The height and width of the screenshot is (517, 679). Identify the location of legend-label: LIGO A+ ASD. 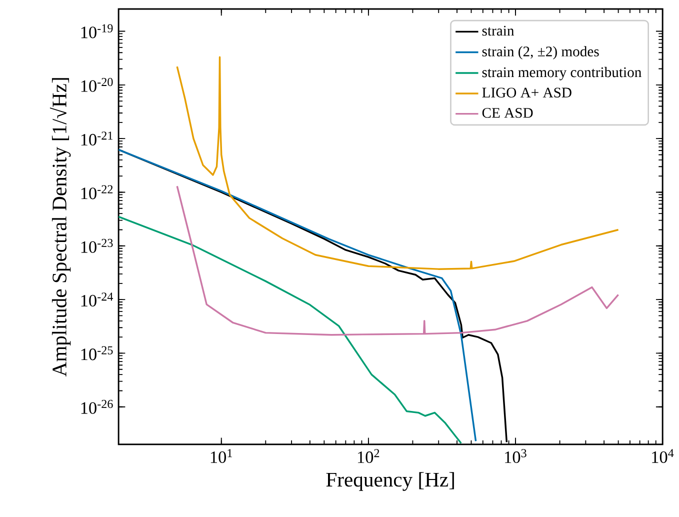
(527, 93).